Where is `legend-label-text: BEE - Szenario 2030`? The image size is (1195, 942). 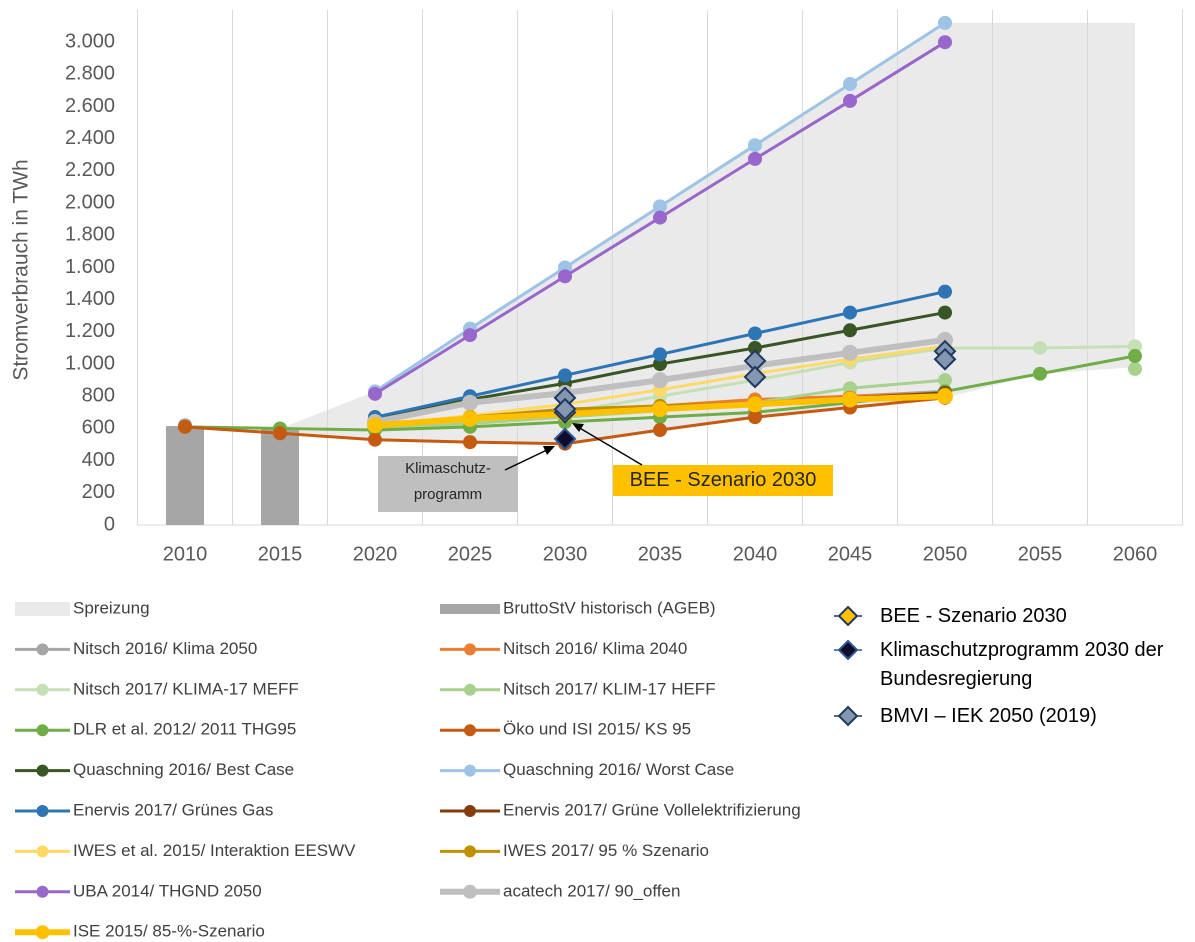 legend-label-text: BEE - Szenario 2030 is located at coordinates (973, 616).